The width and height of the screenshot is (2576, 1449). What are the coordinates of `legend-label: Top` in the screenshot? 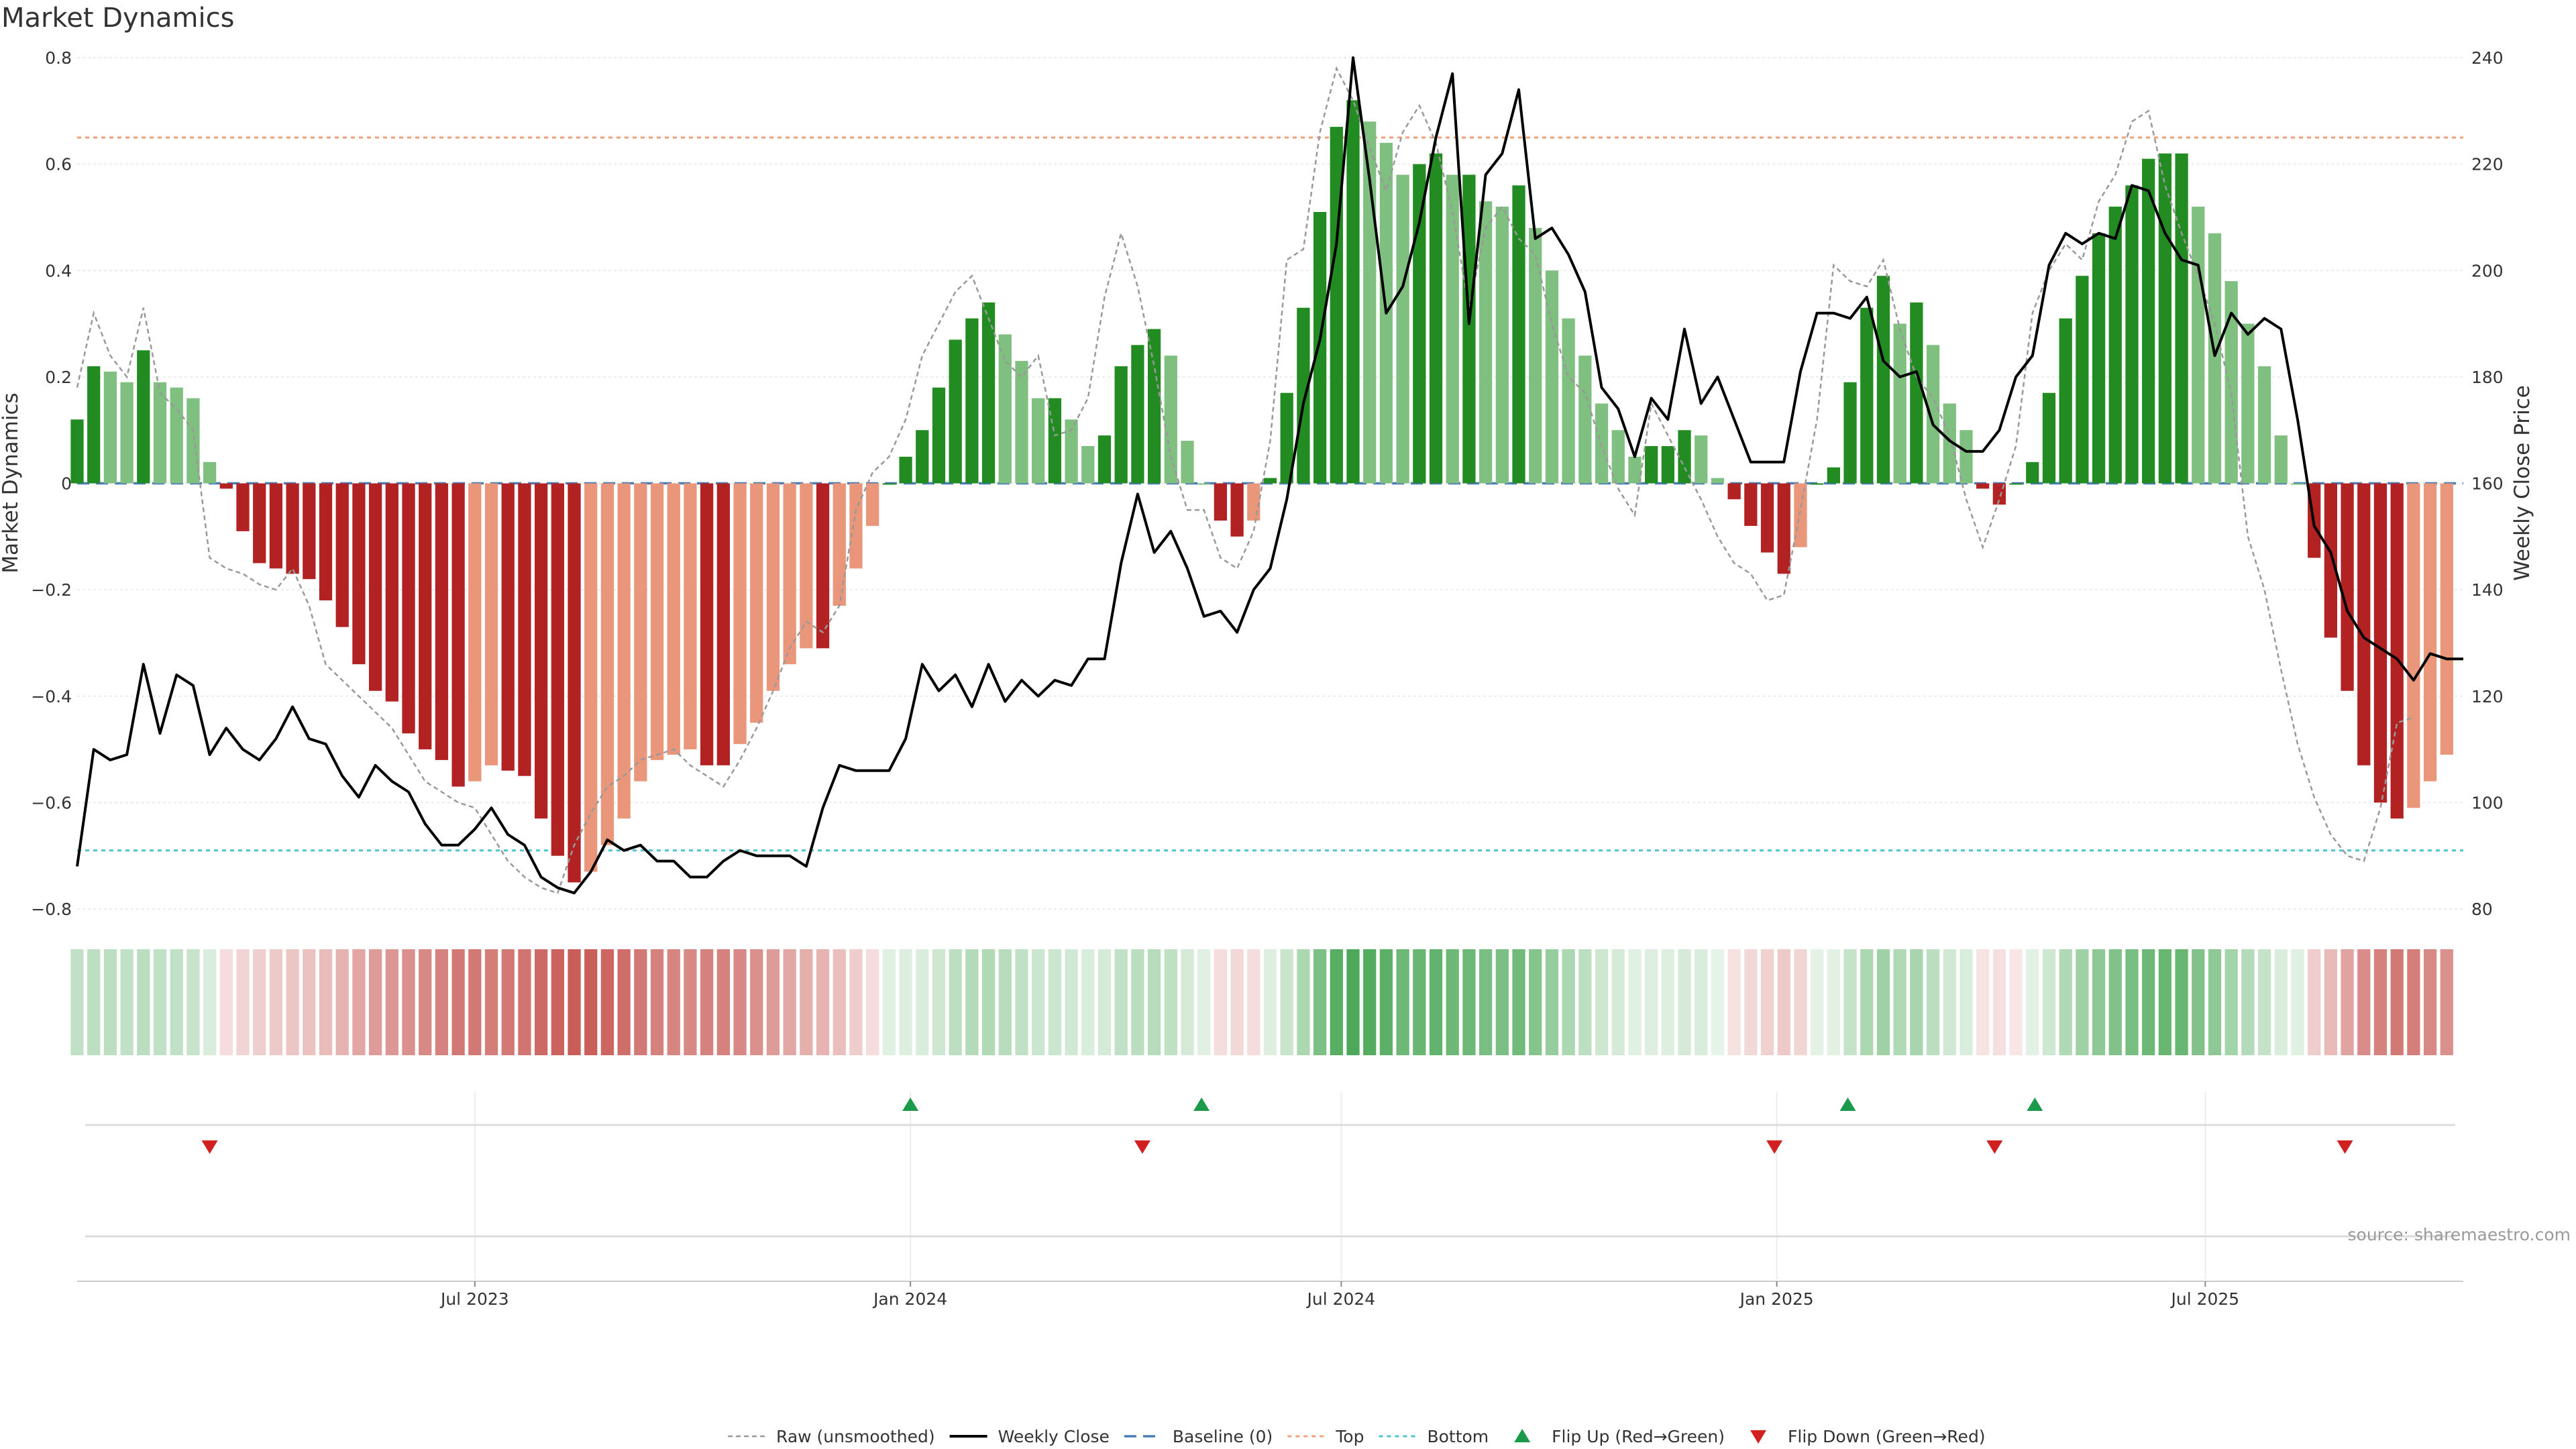 It's located at (1349, 1436).